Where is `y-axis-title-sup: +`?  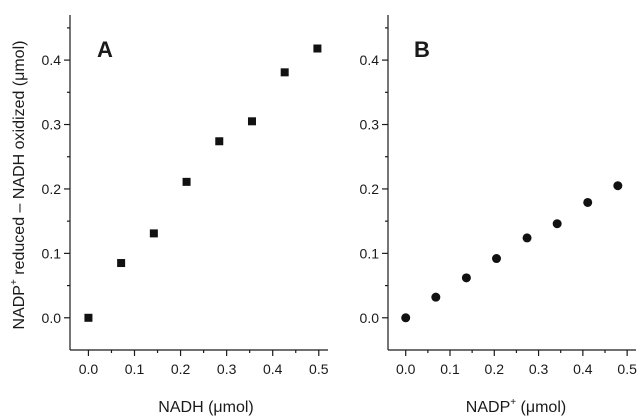
y-axis-title-sup: + is located at coordinates (14, 282).